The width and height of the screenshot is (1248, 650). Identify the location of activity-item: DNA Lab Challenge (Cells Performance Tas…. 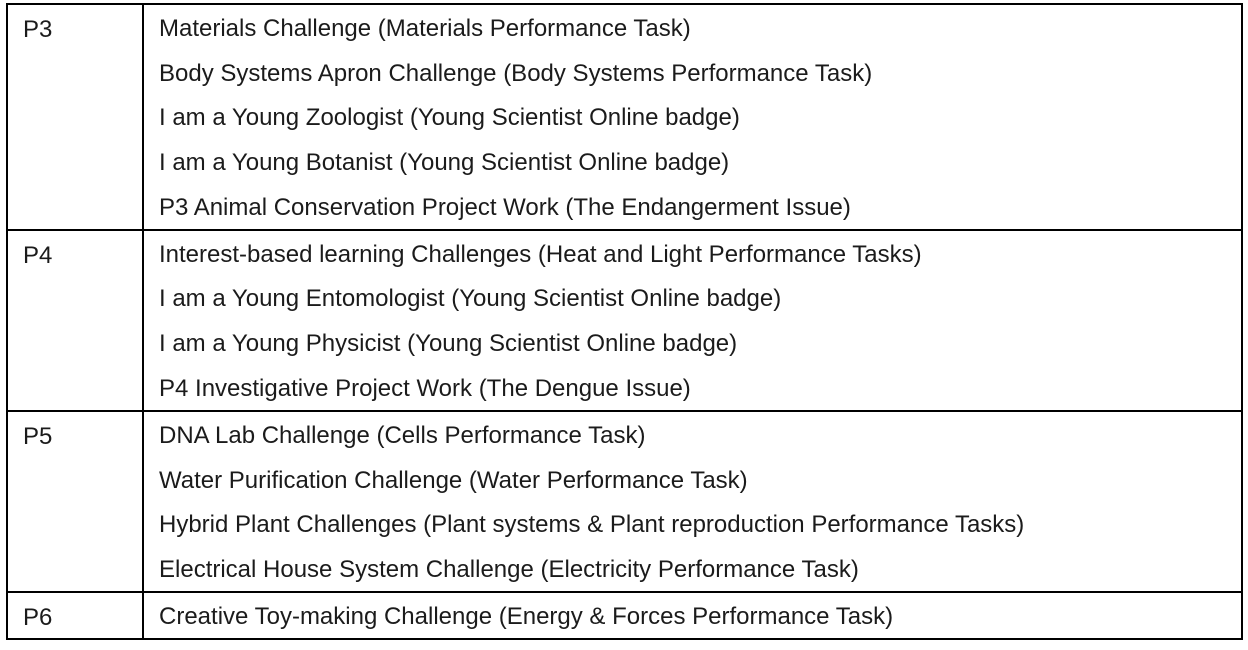
(402, 435).